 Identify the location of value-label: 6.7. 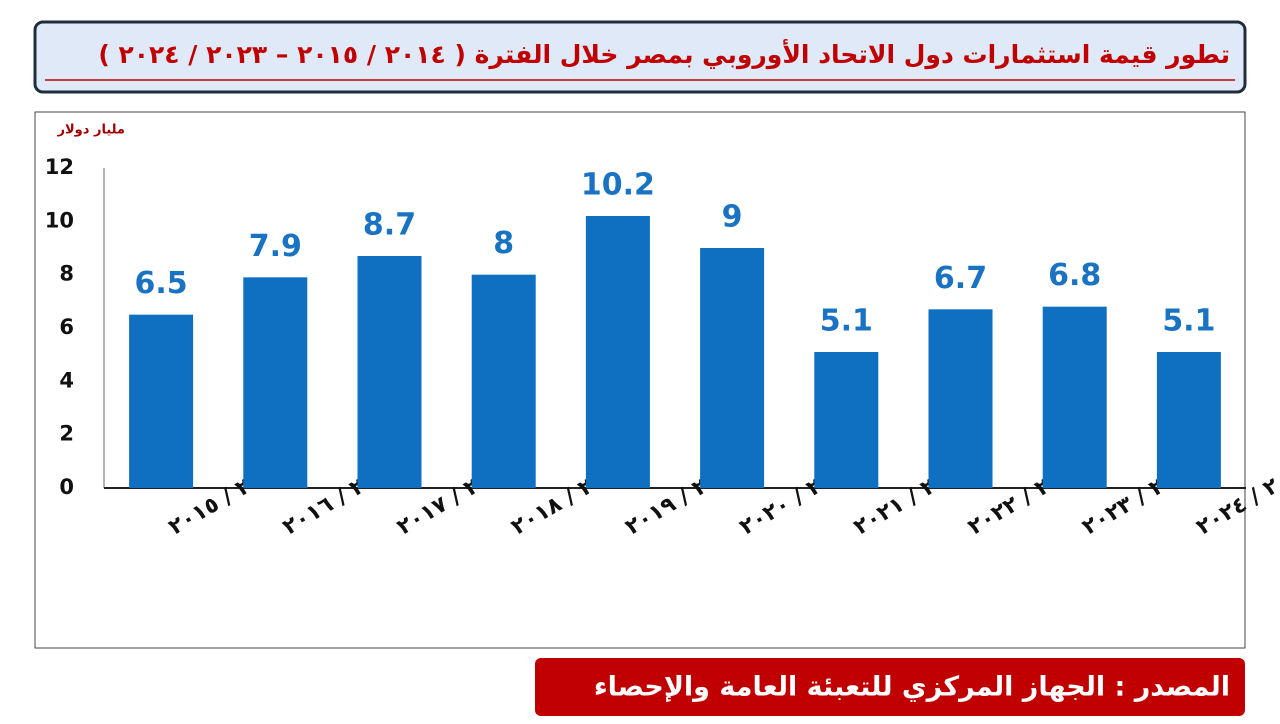
(960, 278).